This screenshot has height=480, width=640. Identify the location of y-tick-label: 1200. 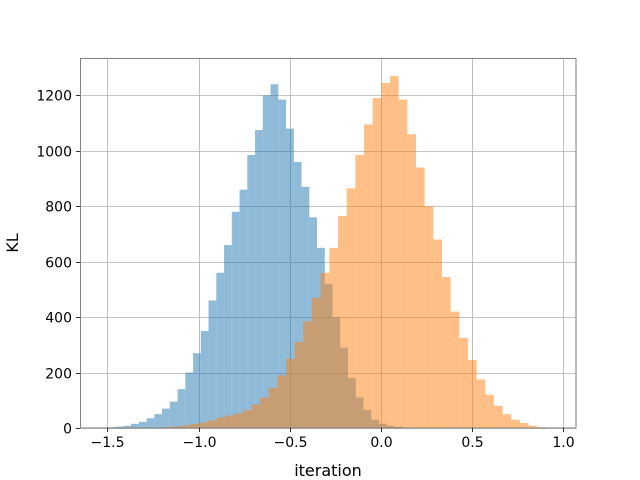
(54, 97).